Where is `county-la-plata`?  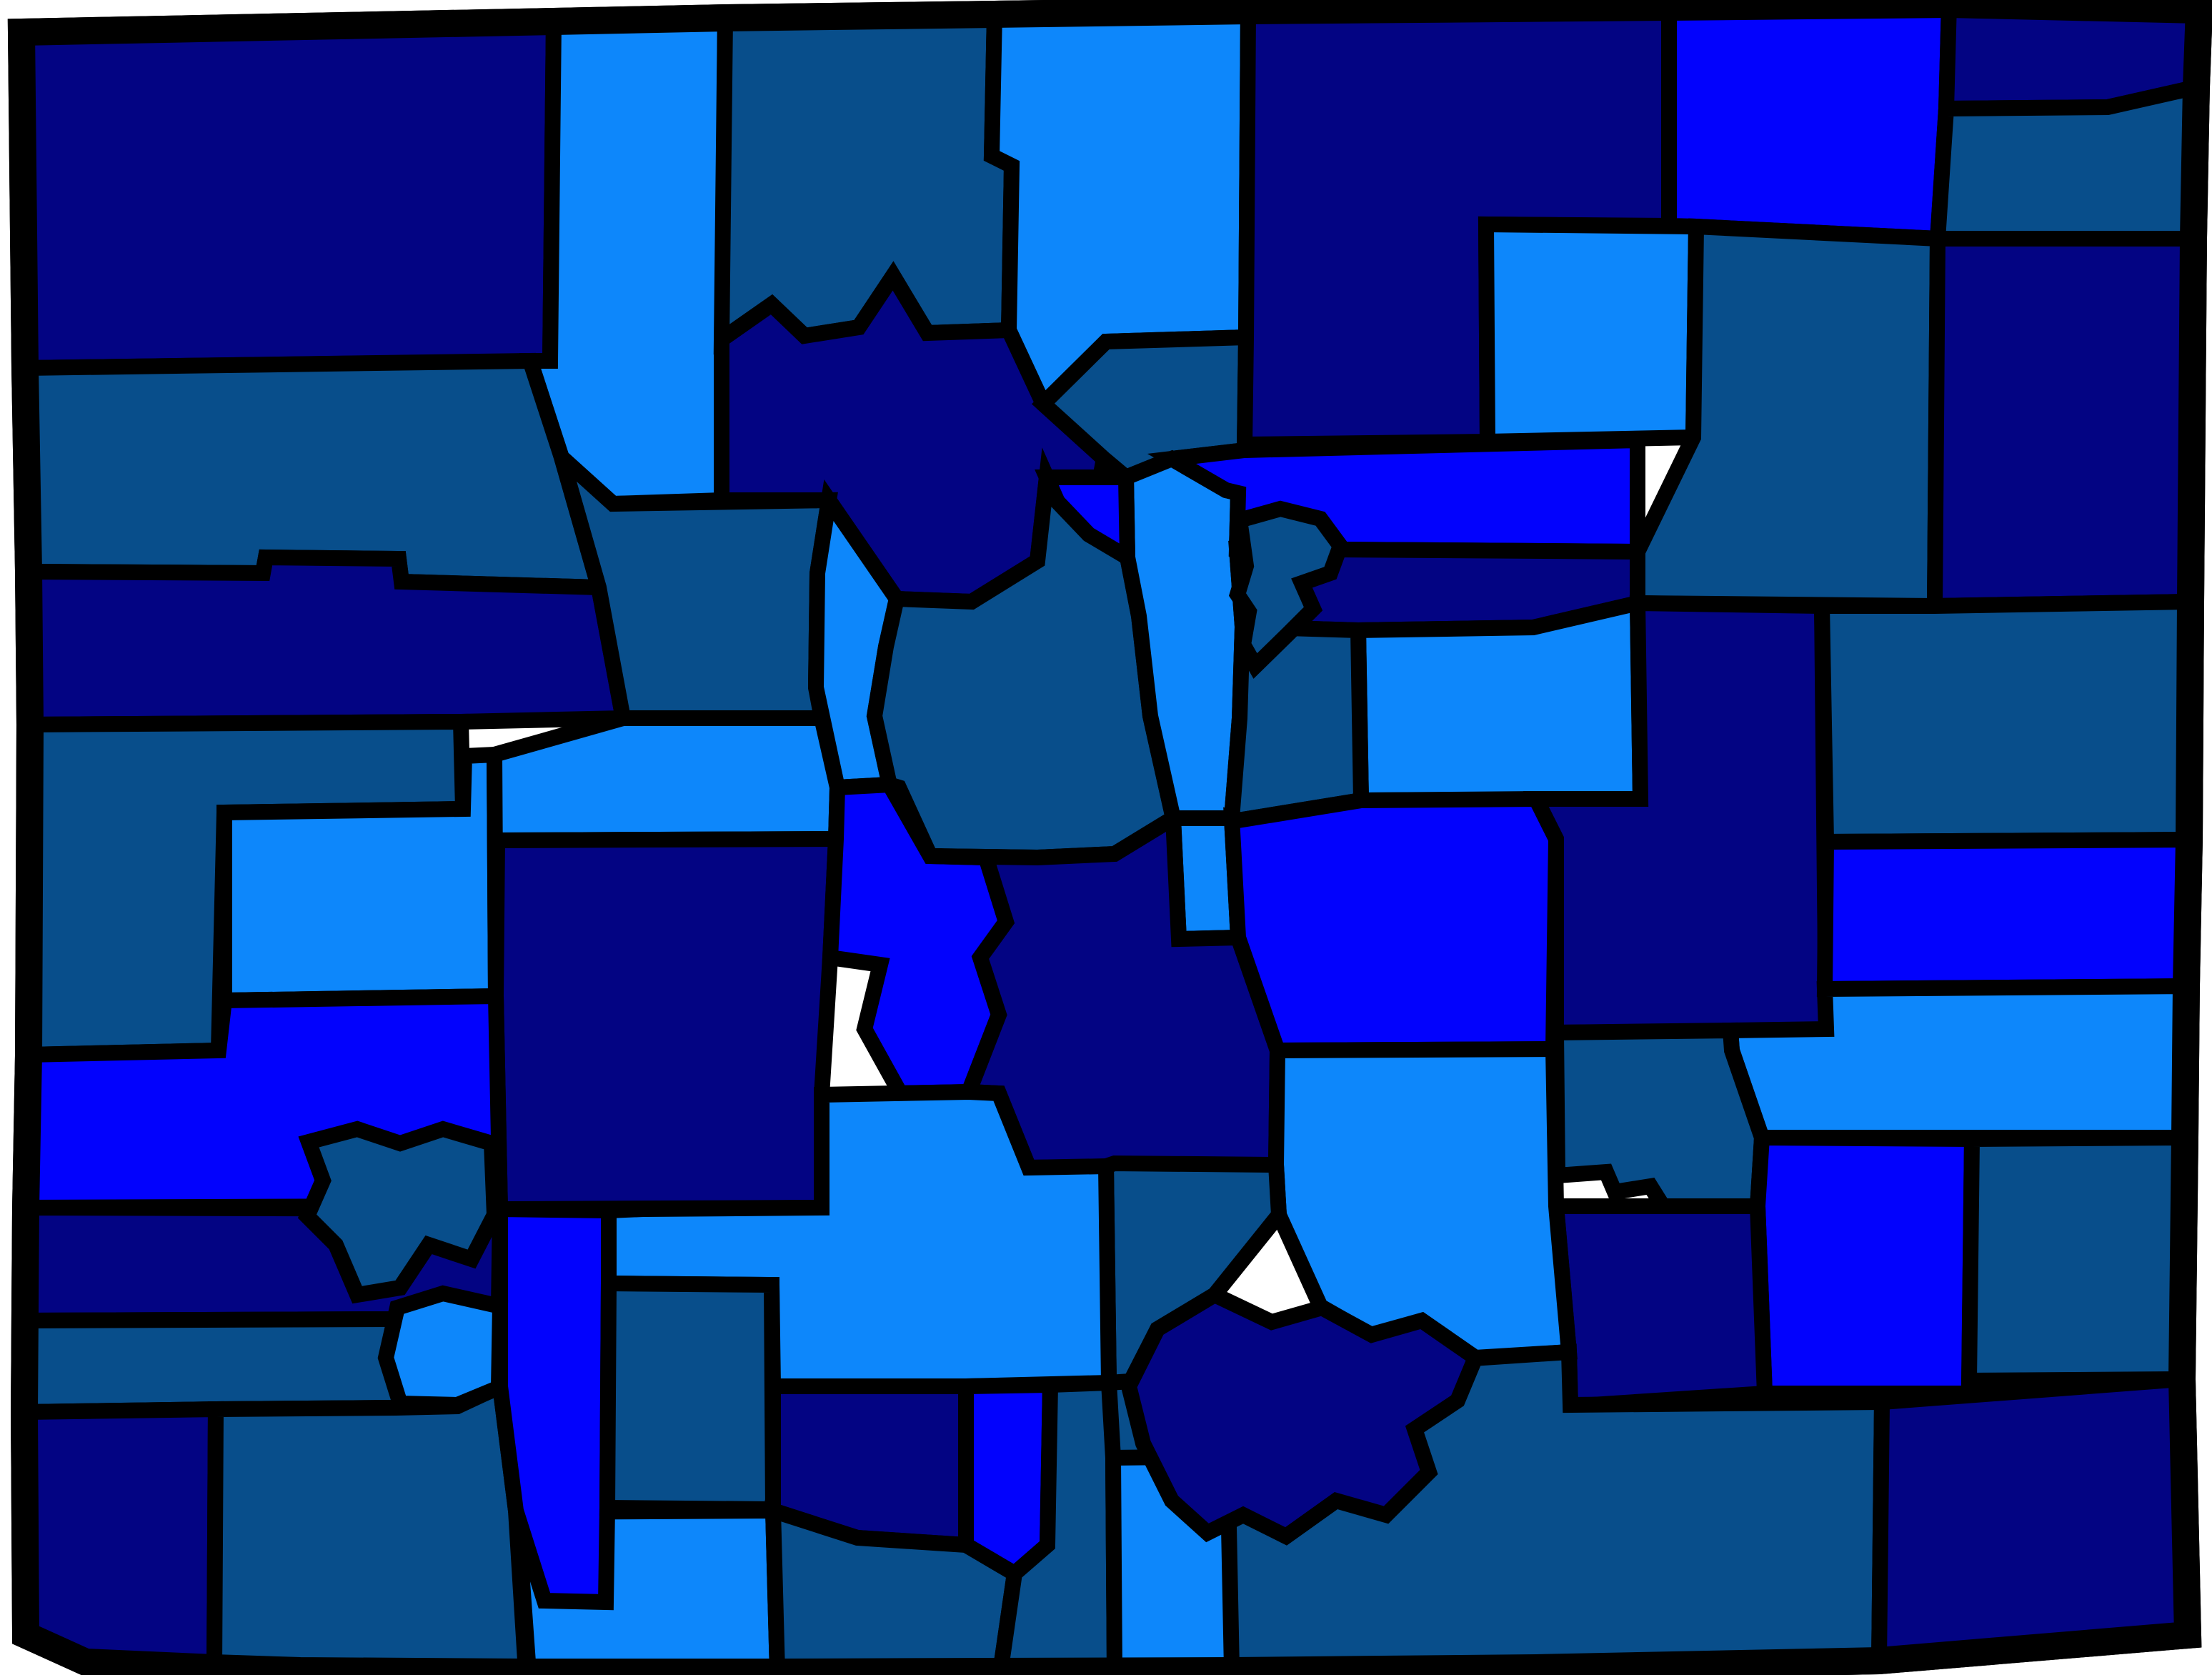 county-la-plata is located at coordinates (370, 1524).